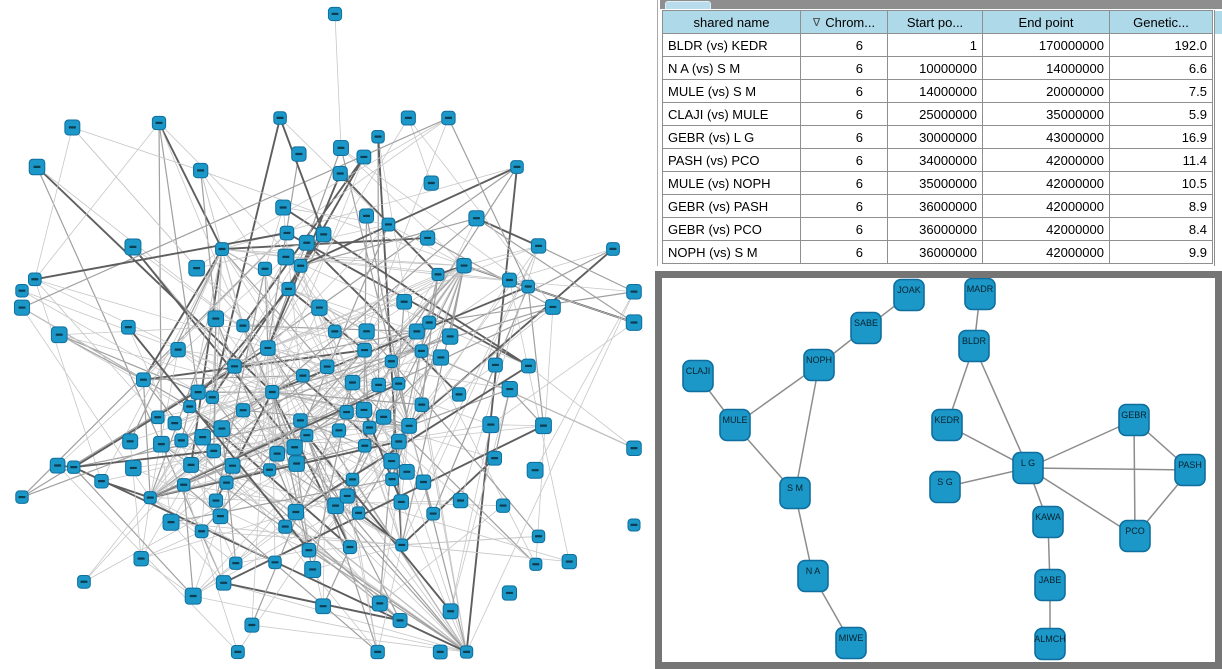 Image resolution: width=1222 pixels, height=669 pixels. I want to click on network-node-noph: NOPH, so click(819, 365).